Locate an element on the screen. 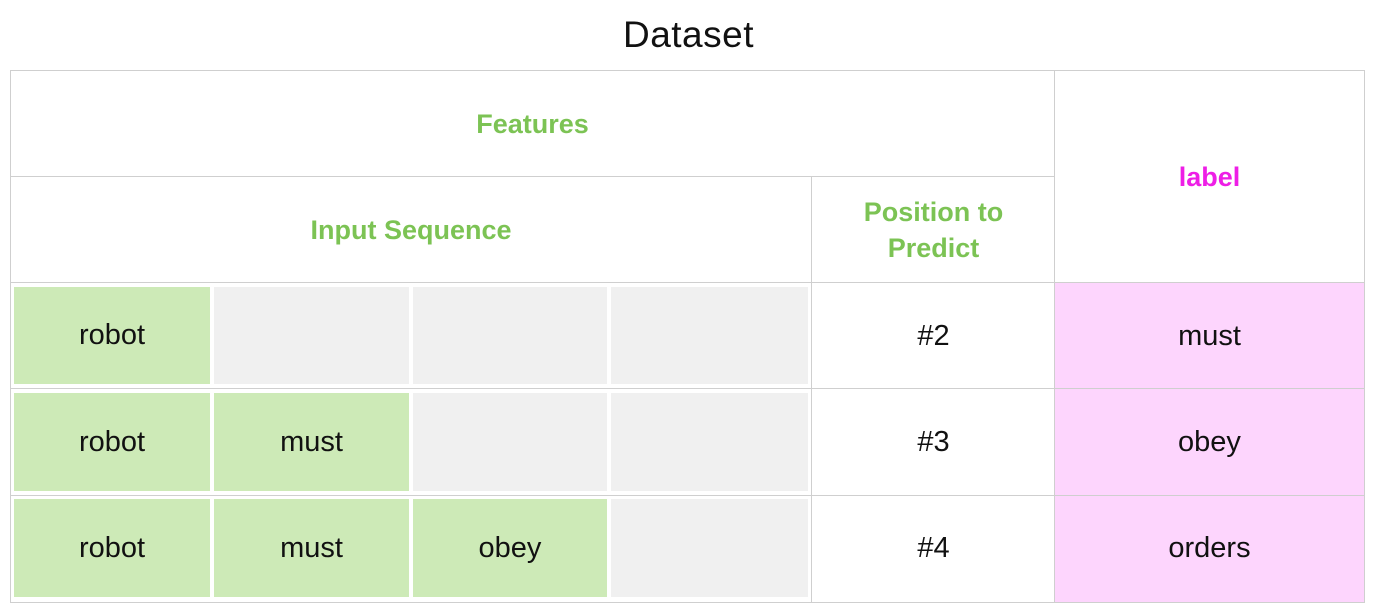 This screenshot has width=1377, height=613. position-value: #2 is located at coordinates (933, 335).